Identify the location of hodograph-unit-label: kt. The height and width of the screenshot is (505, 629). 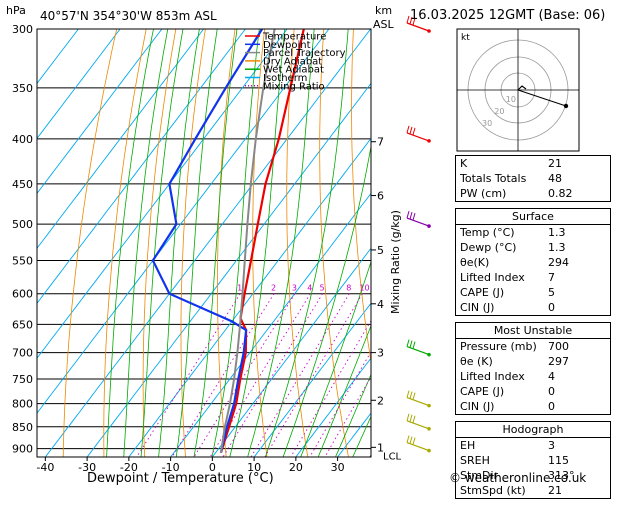
(465, 38).